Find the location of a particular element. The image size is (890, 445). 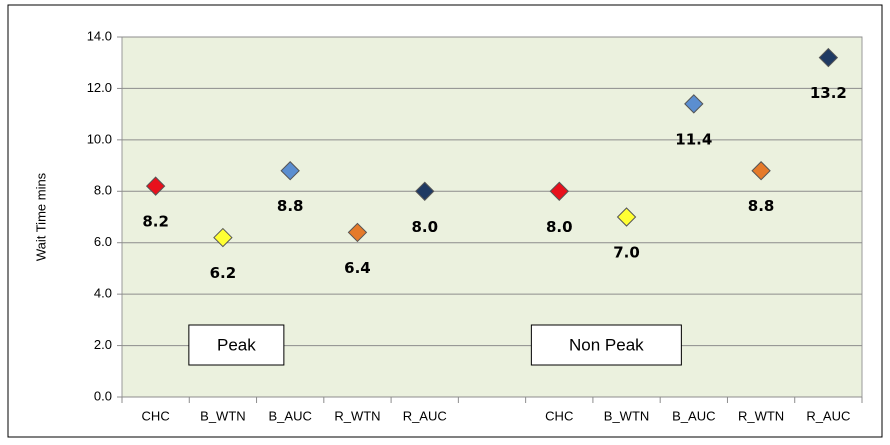

y-tick-label: 2.0 is located at coordinates (103, 344).